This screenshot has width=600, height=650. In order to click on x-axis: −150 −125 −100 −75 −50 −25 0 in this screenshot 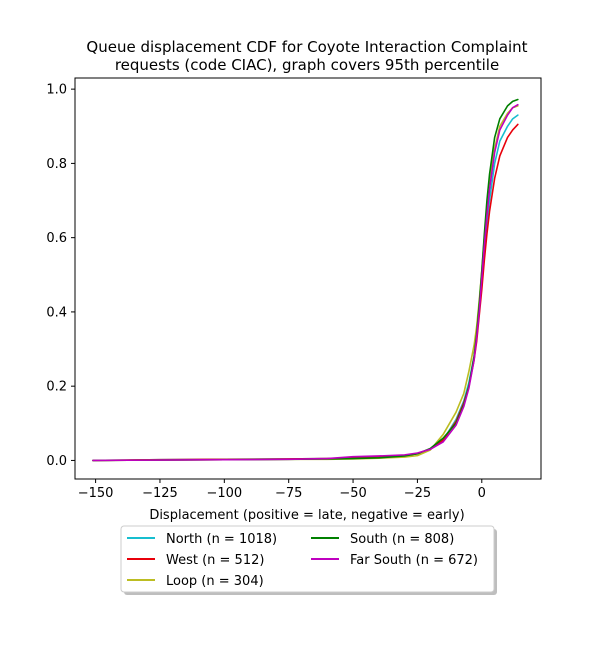, I will do `click(282, 490)`.